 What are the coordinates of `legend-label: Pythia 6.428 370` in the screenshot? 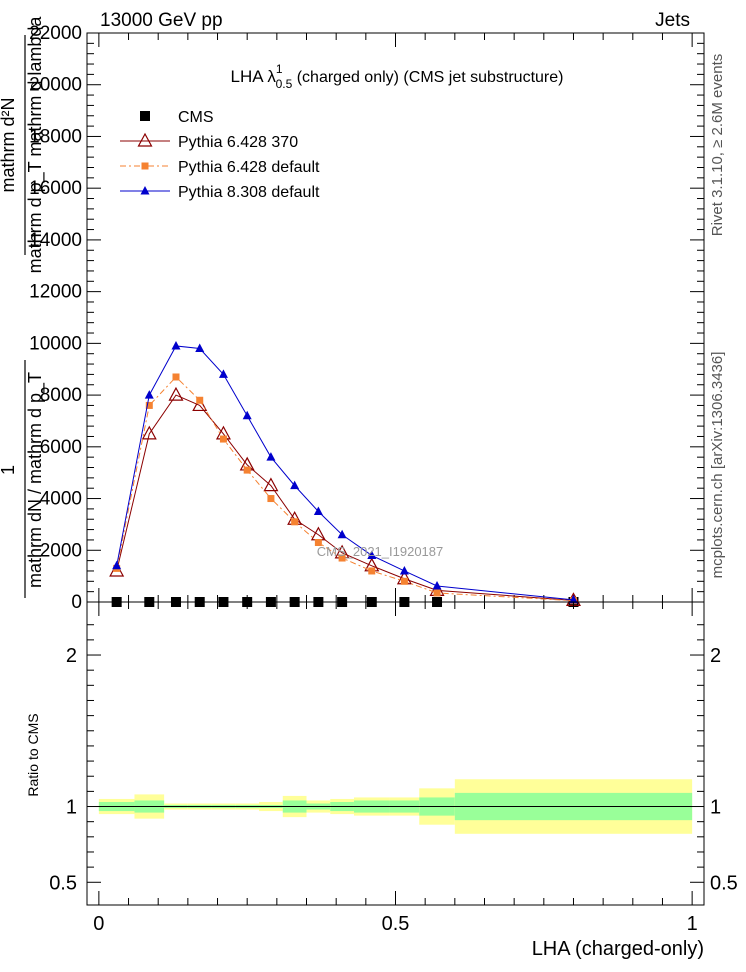 It's located at (238, 142).